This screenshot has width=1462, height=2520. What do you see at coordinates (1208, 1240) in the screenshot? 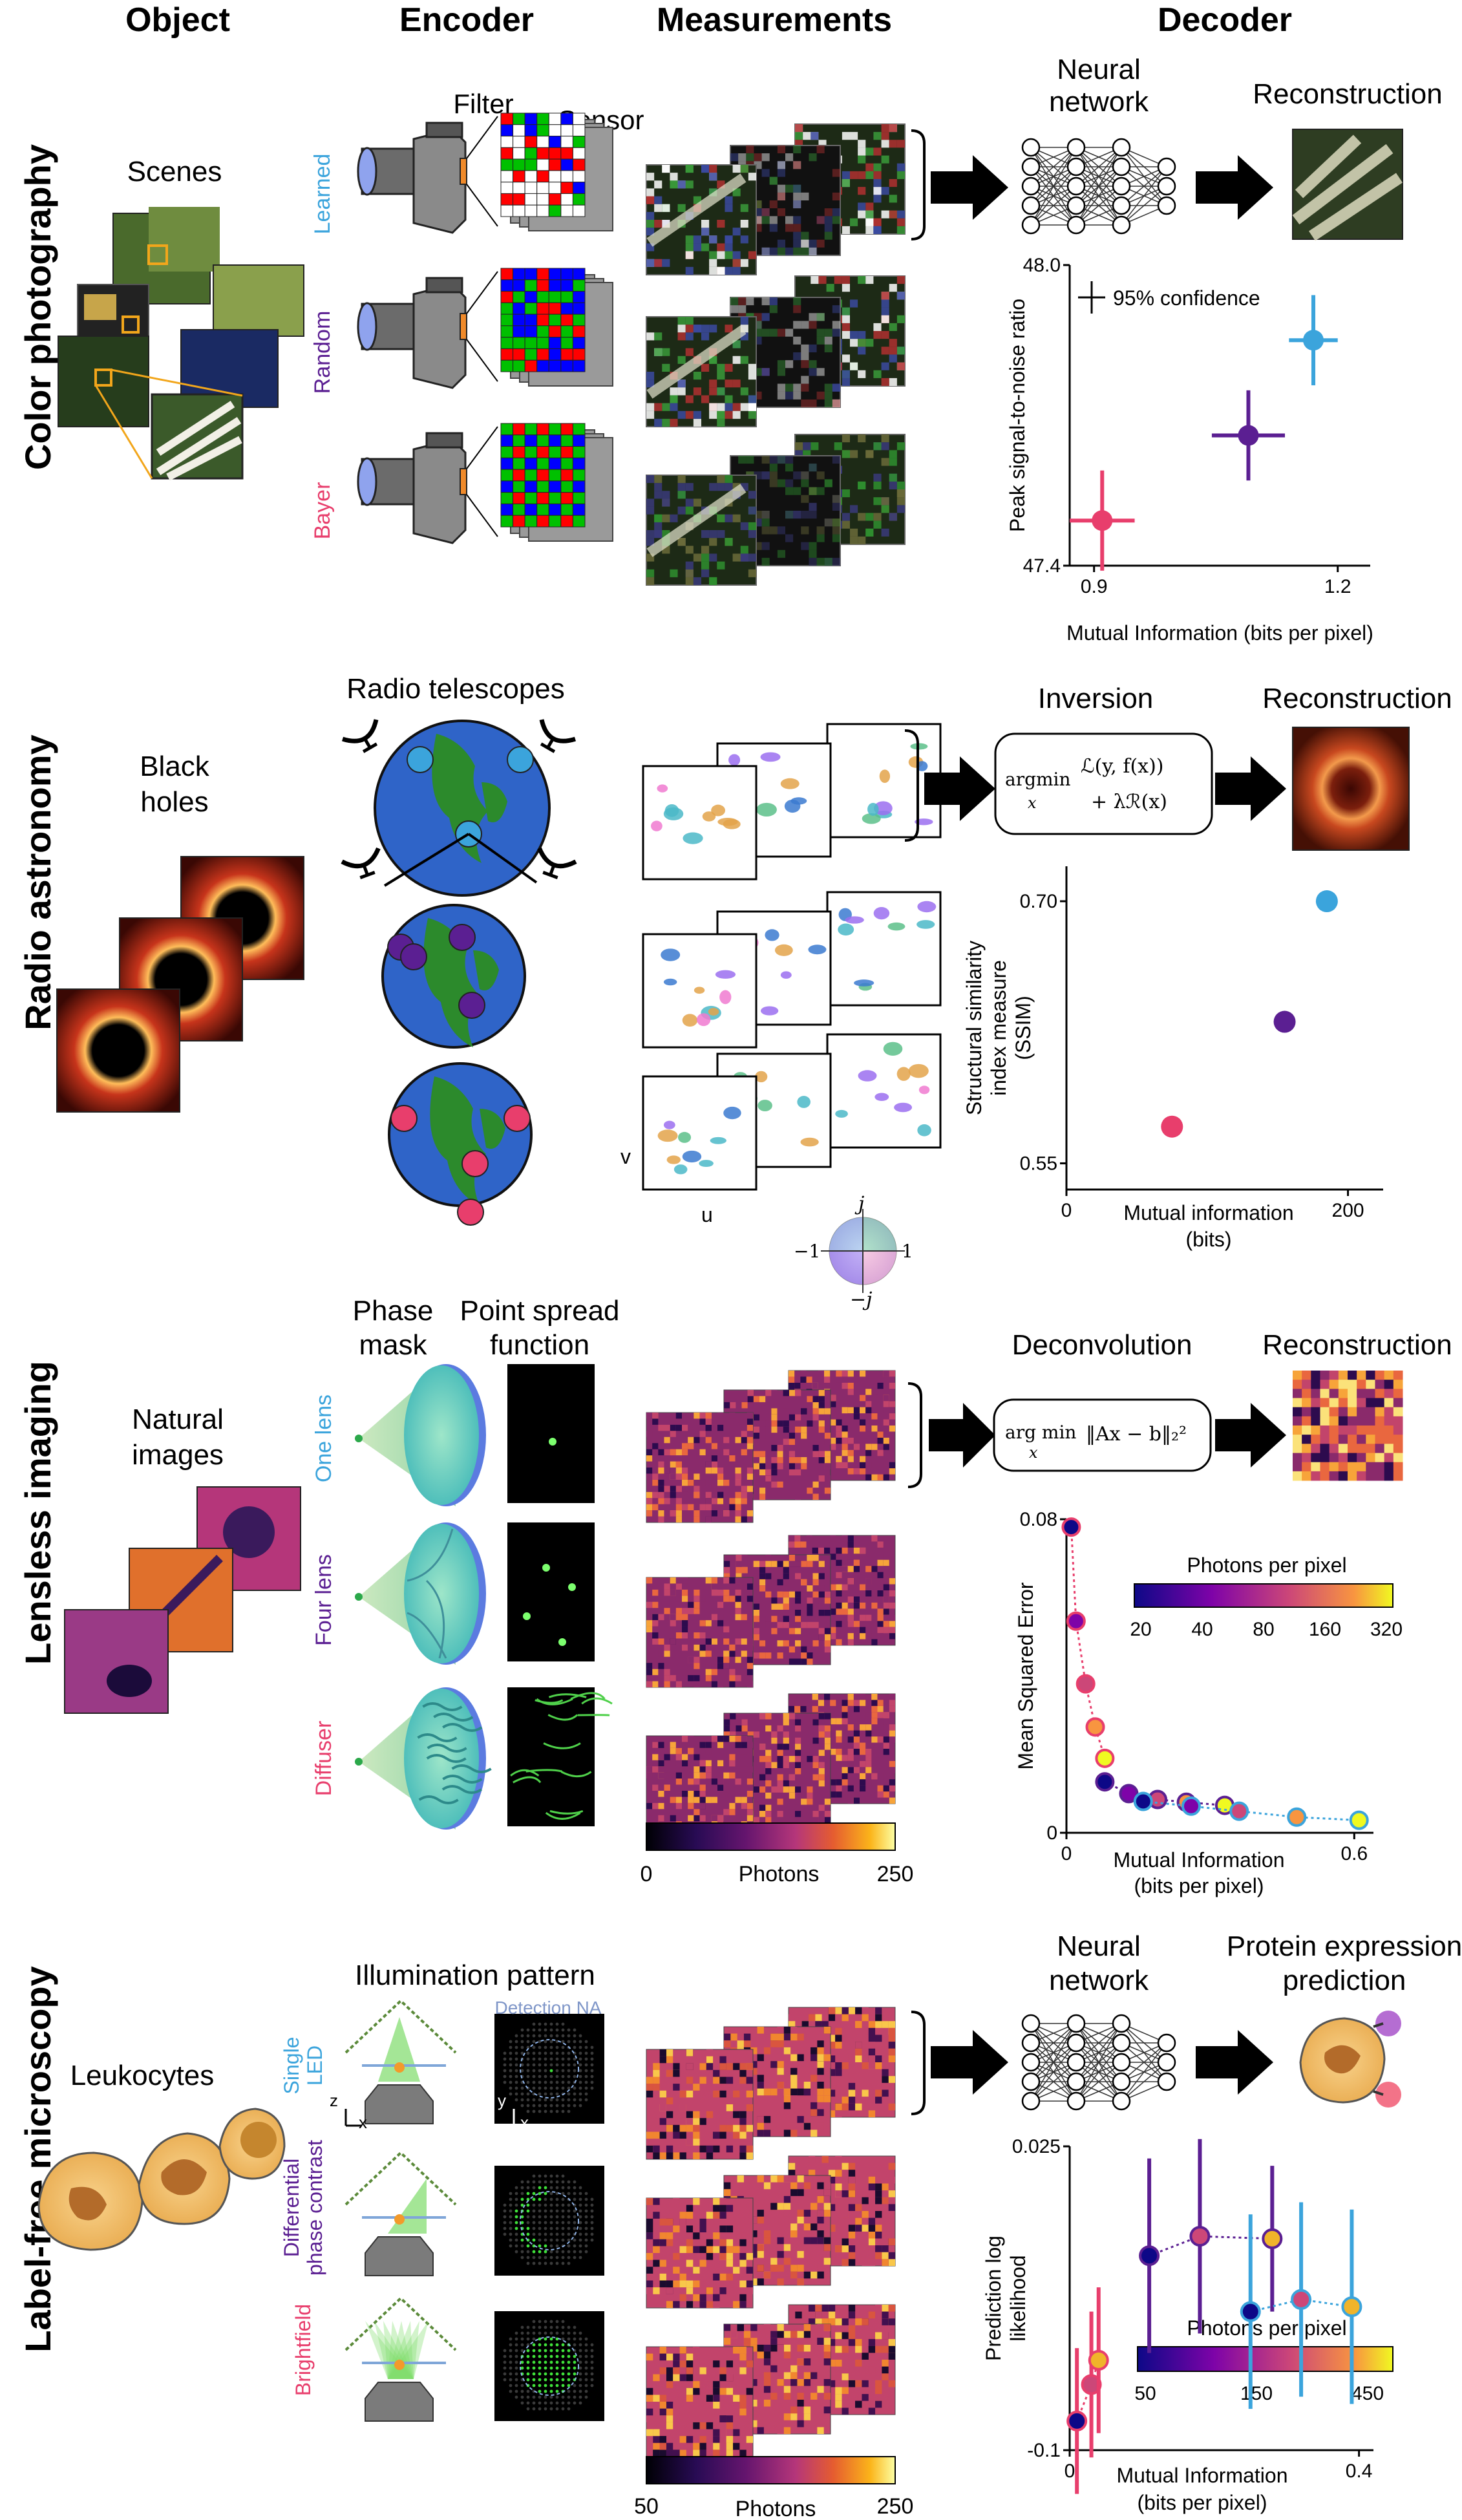
I see `x-axis-label: (bits)` at bounding box center [1208, 1240].